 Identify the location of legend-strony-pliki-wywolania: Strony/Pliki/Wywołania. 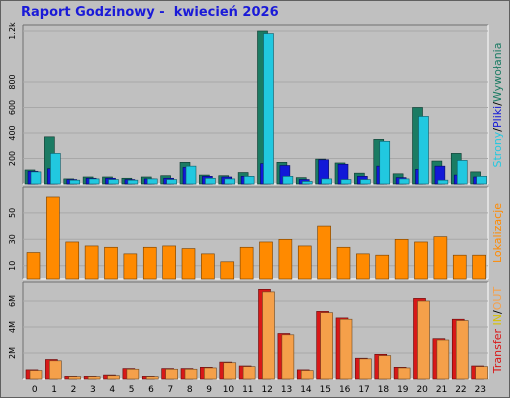
(497, 105).